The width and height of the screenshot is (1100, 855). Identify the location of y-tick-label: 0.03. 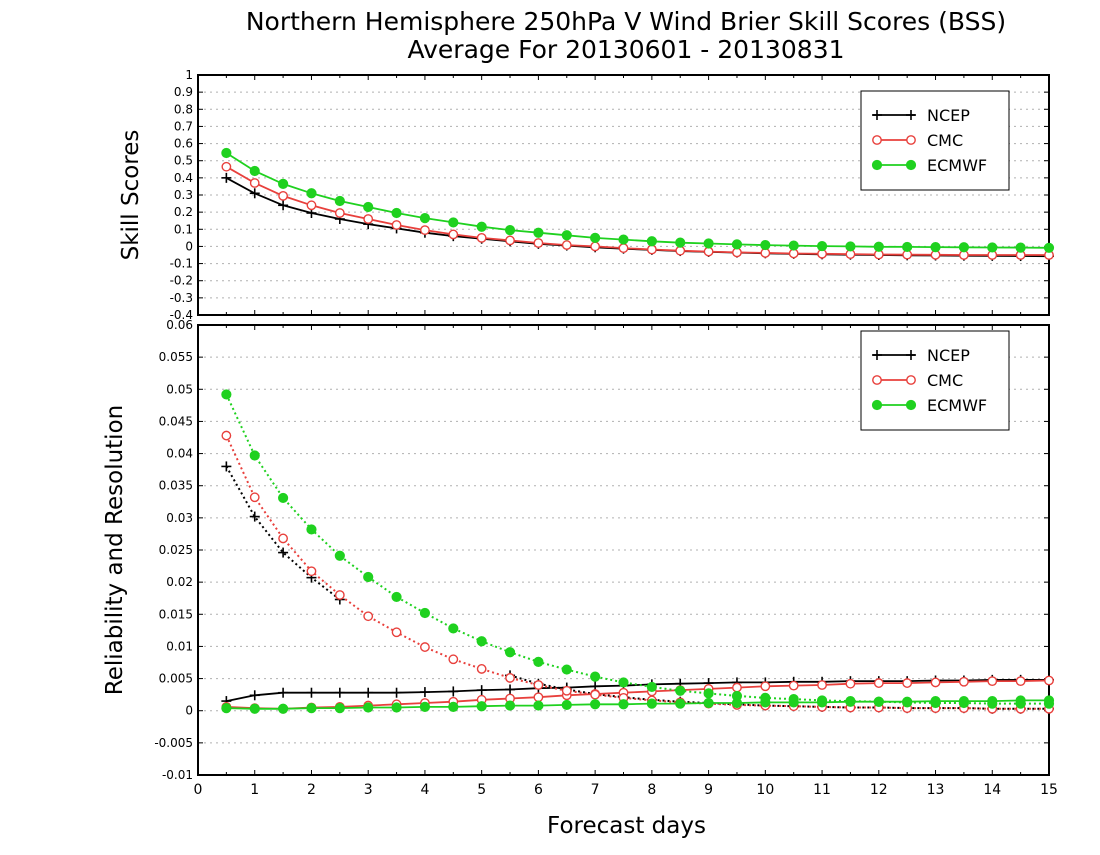
(179, 518).